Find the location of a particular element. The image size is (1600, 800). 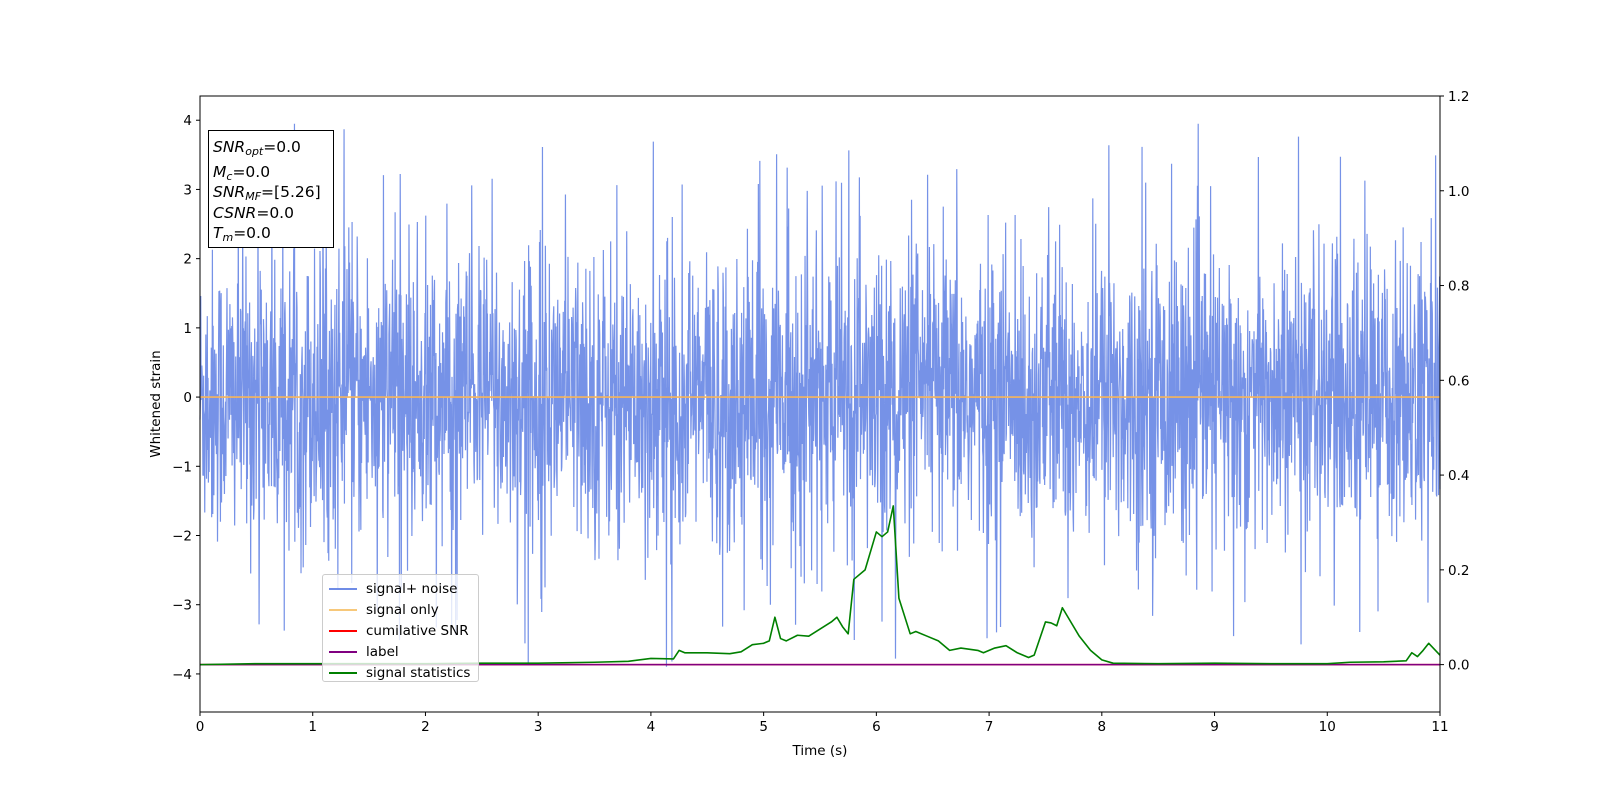

y-tick-label: 2 is located at coordinates (187, 260).